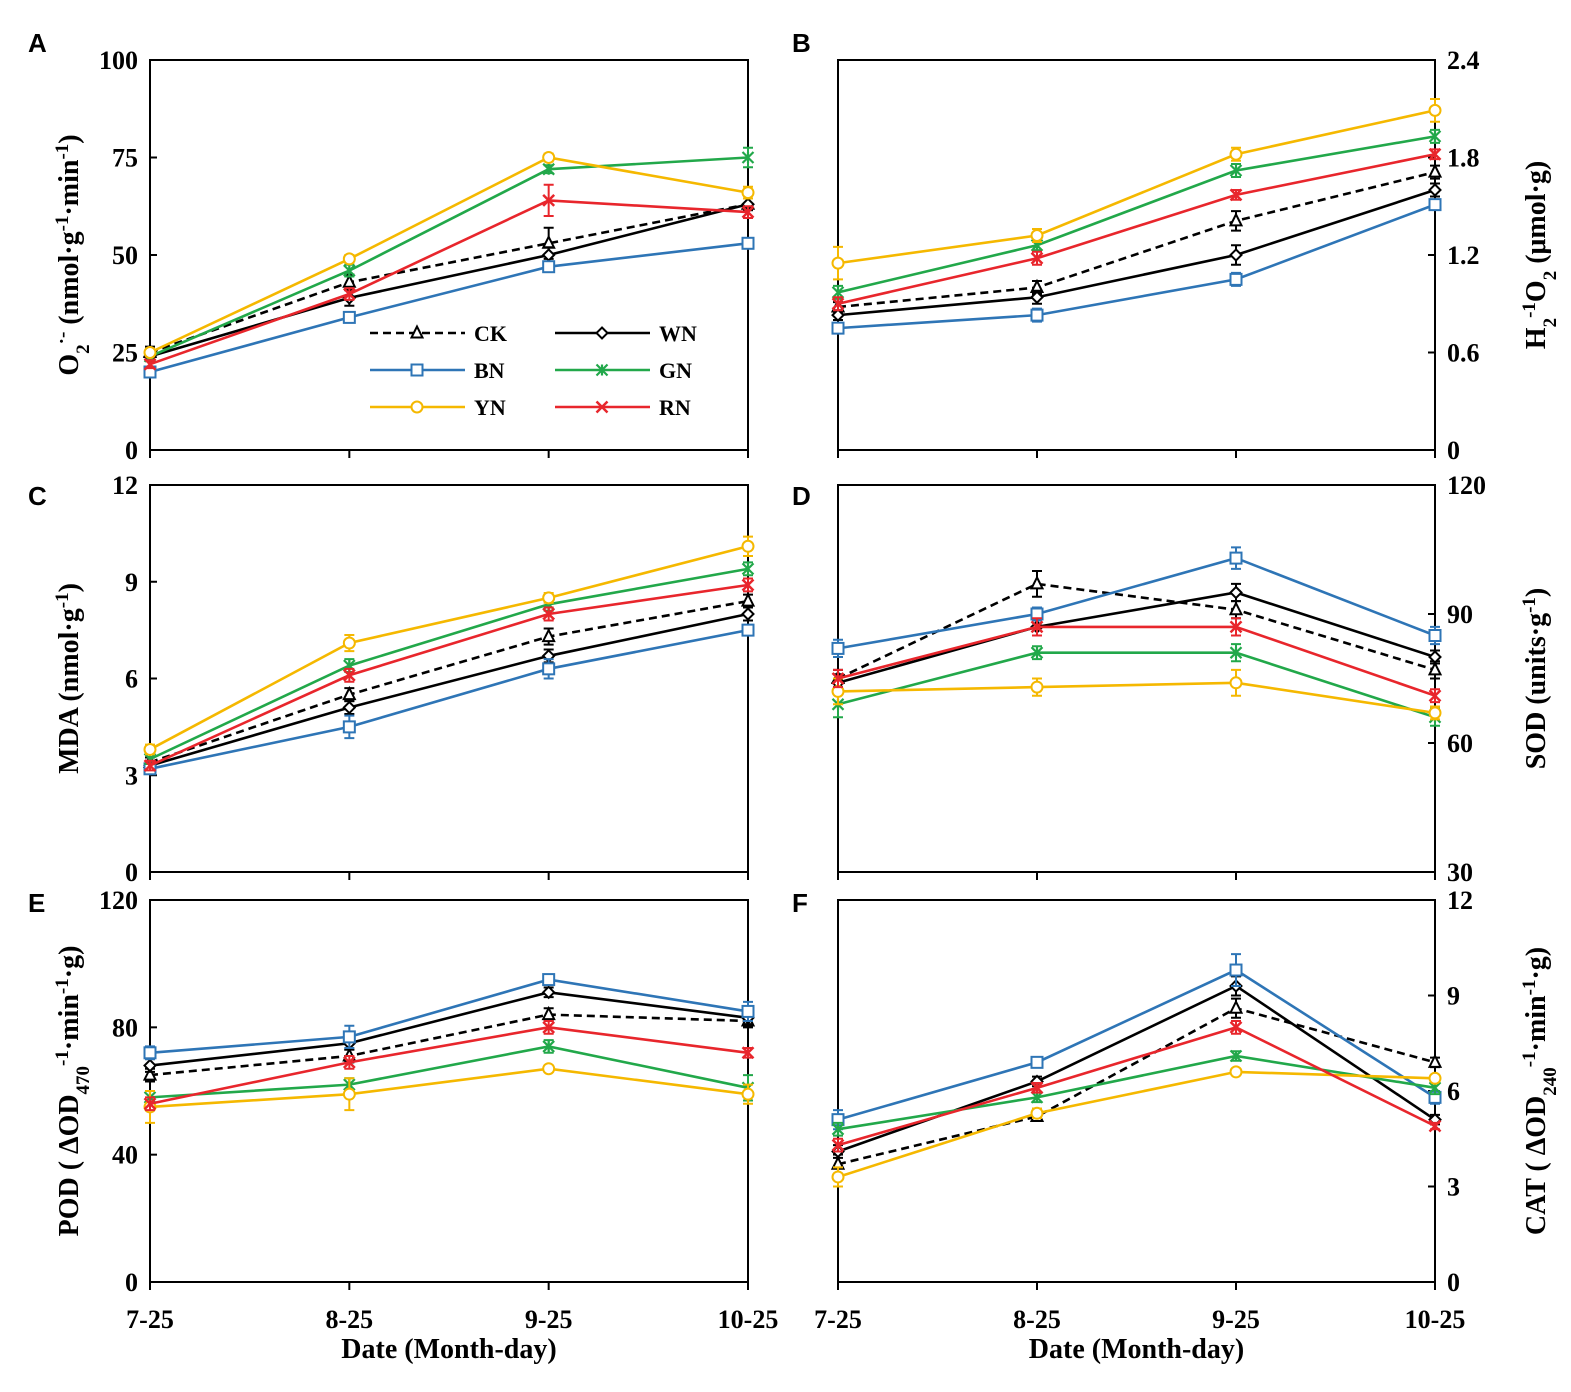 The width and height of the screenshot is (1571, 1392). Describe the element at coordinates (438, 333) in the screenshot. I see `legend-entry: CK` at that location.